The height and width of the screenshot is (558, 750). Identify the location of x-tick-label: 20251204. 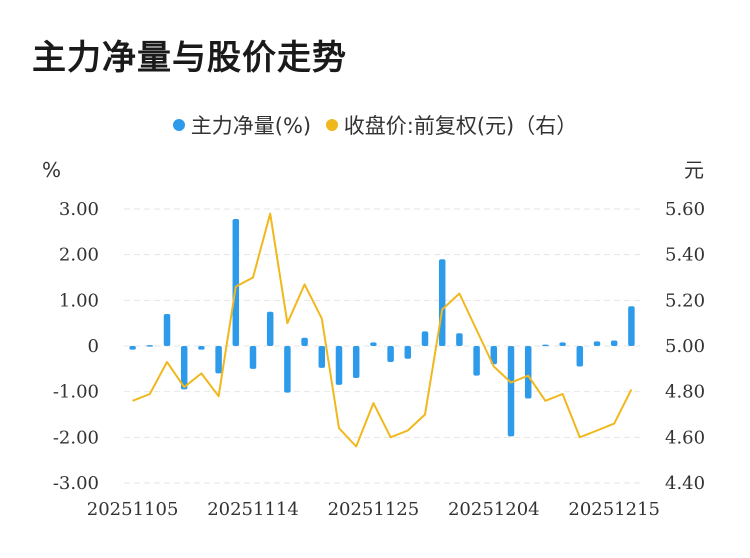
(494, 509).